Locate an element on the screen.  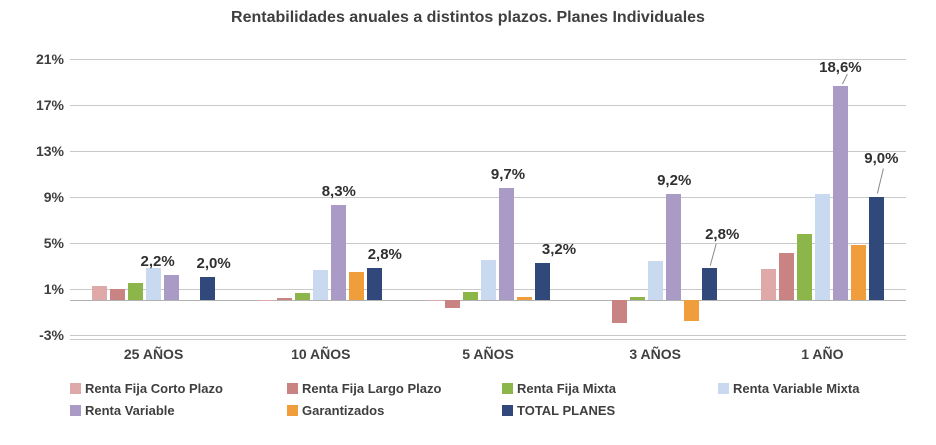
x-axis-category-label: 10 AÑOS is located at coordinates (321, 354).